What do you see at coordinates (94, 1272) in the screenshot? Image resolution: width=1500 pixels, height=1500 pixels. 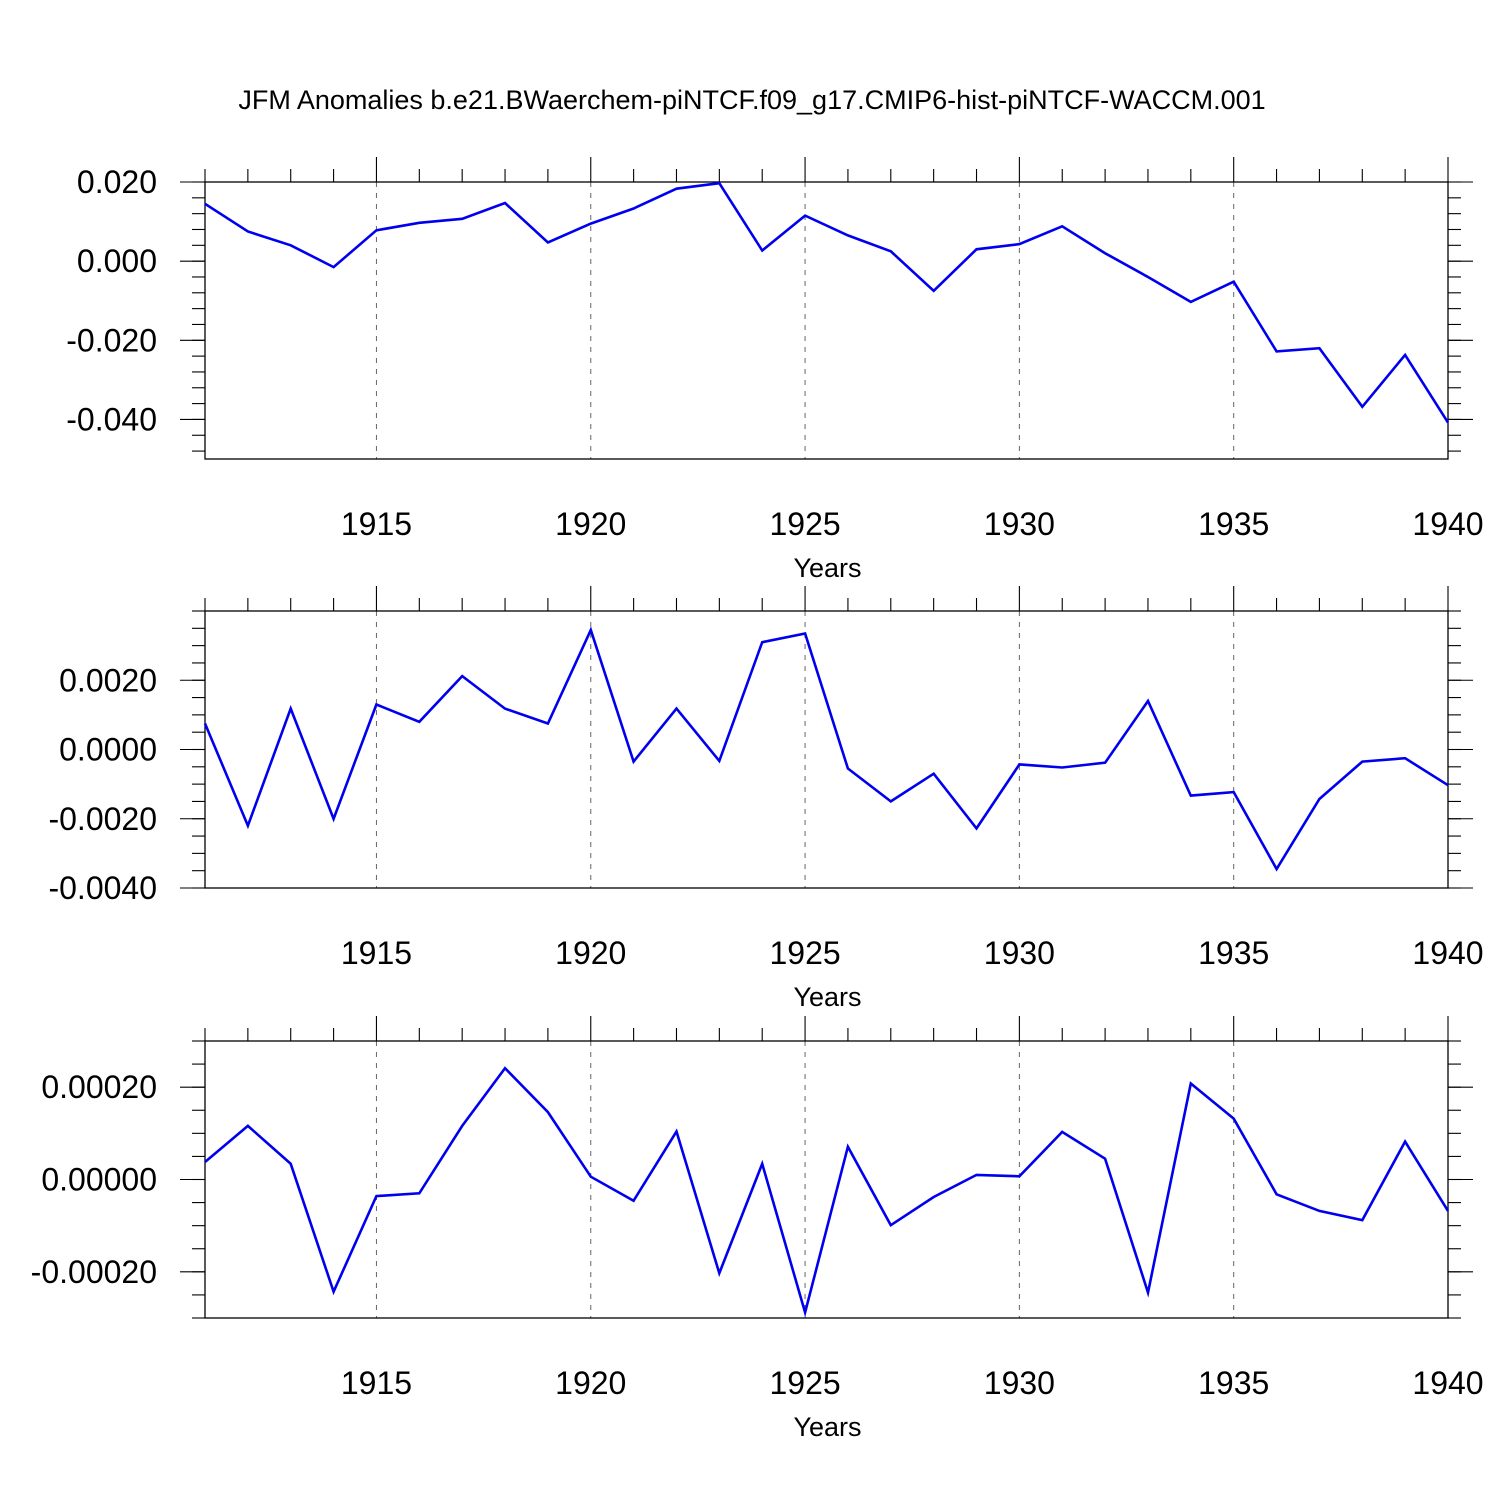 I see `y-tick-label: -0.00020` at bounding box center [94, 1272].